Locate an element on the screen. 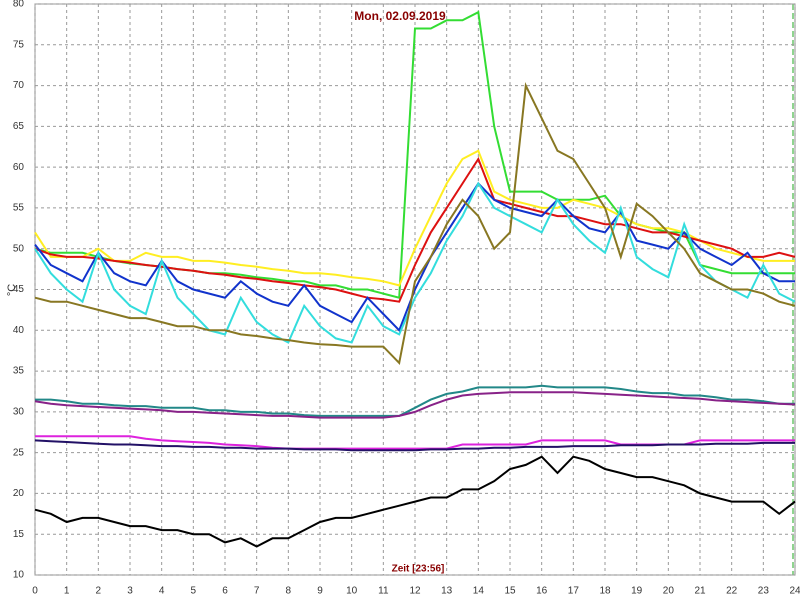  y-tick-label: 25 is located at coordinates (19, 452).